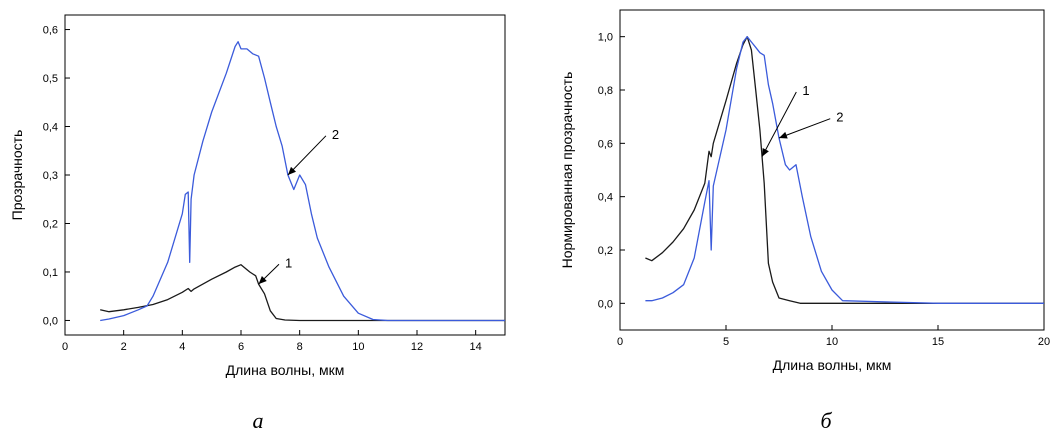  What do you see at coordinates (300, 347) in the screenshot?
I see `x-tick-label: 8` at bounding box center [300, 347].